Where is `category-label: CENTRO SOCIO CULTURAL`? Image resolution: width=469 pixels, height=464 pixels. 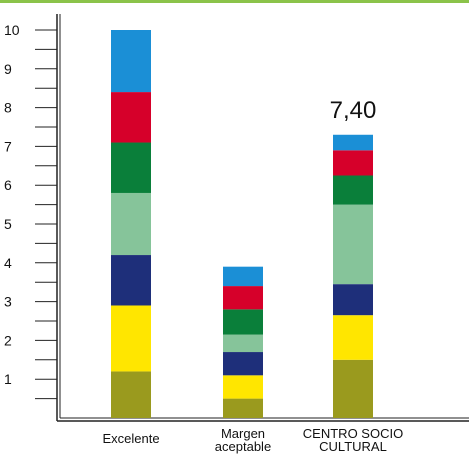 category-label: CENTRO SOCIO CULTURAL is located at coordinates (353, 440).